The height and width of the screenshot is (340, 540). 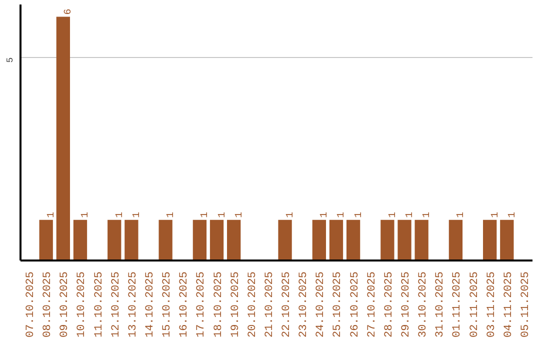 I want to click on x-tick-label: 22.10.2025, so click(x=287, y=304).